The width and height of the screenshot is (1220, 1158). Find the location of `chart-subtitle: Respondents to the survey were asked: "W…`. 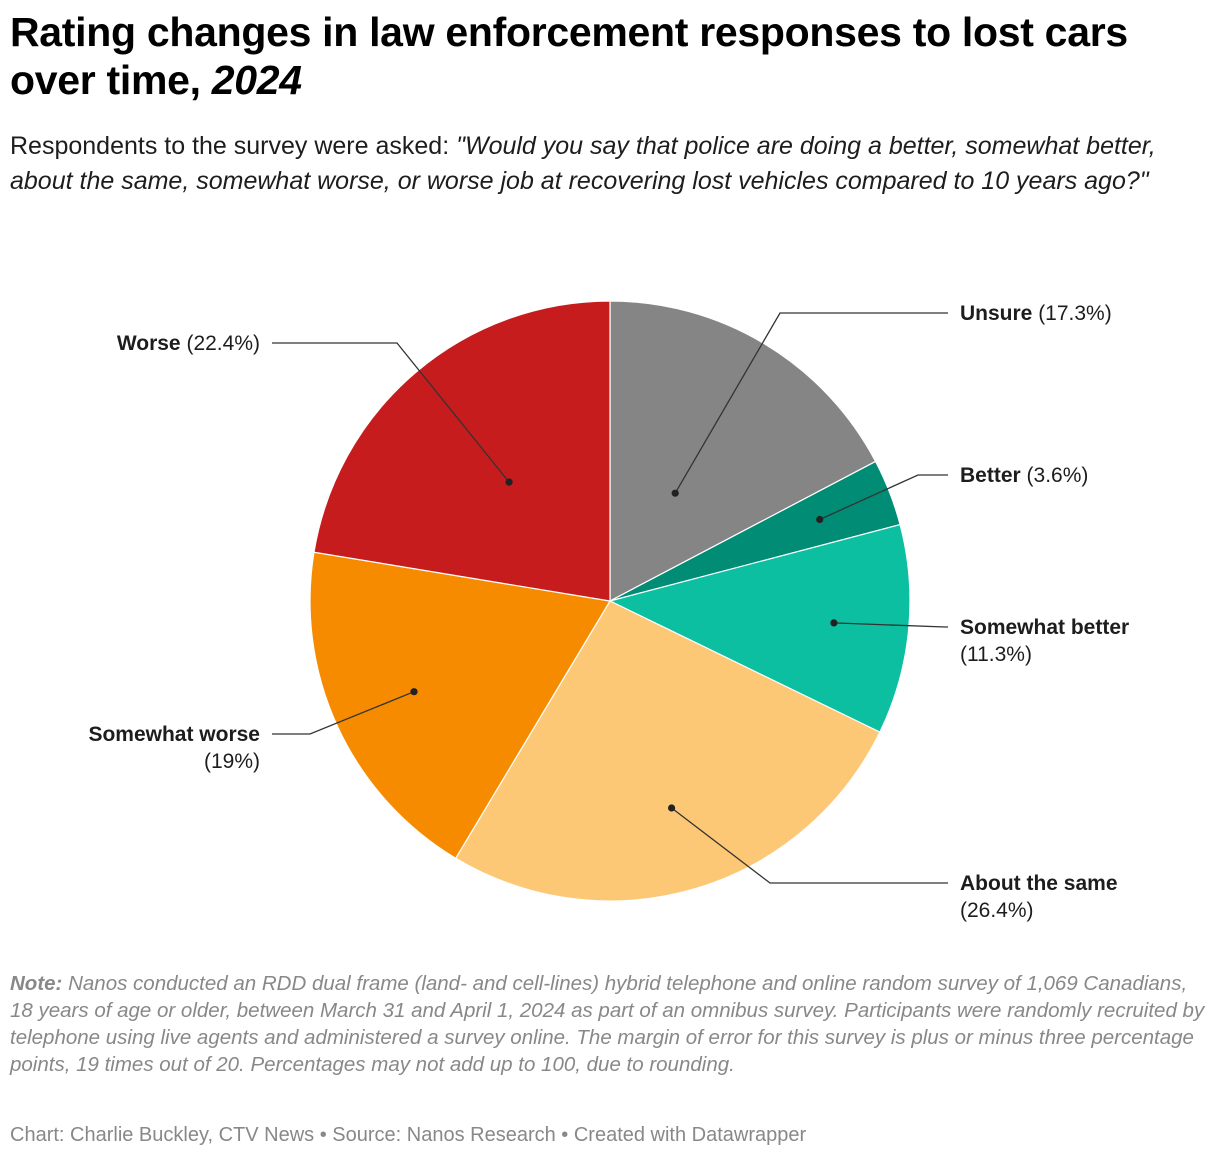

chart-subtitle: Respondents to the survey were asked: "W… is located at coordinates (610, 164).